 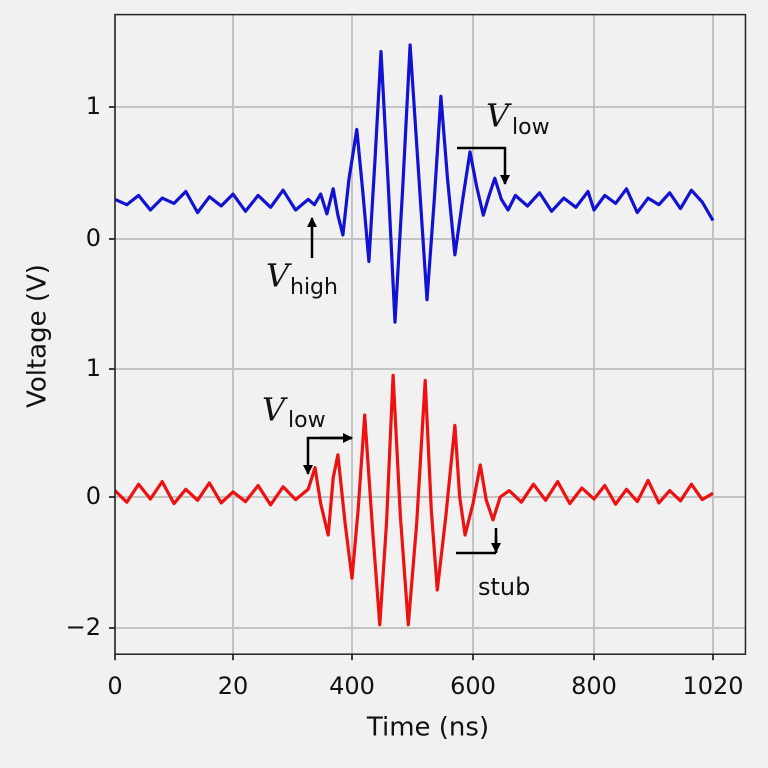 What do you see at coordinates (504, 587) in the screenshot?
I see `annotation: stub` at bounding box center [504, 587].